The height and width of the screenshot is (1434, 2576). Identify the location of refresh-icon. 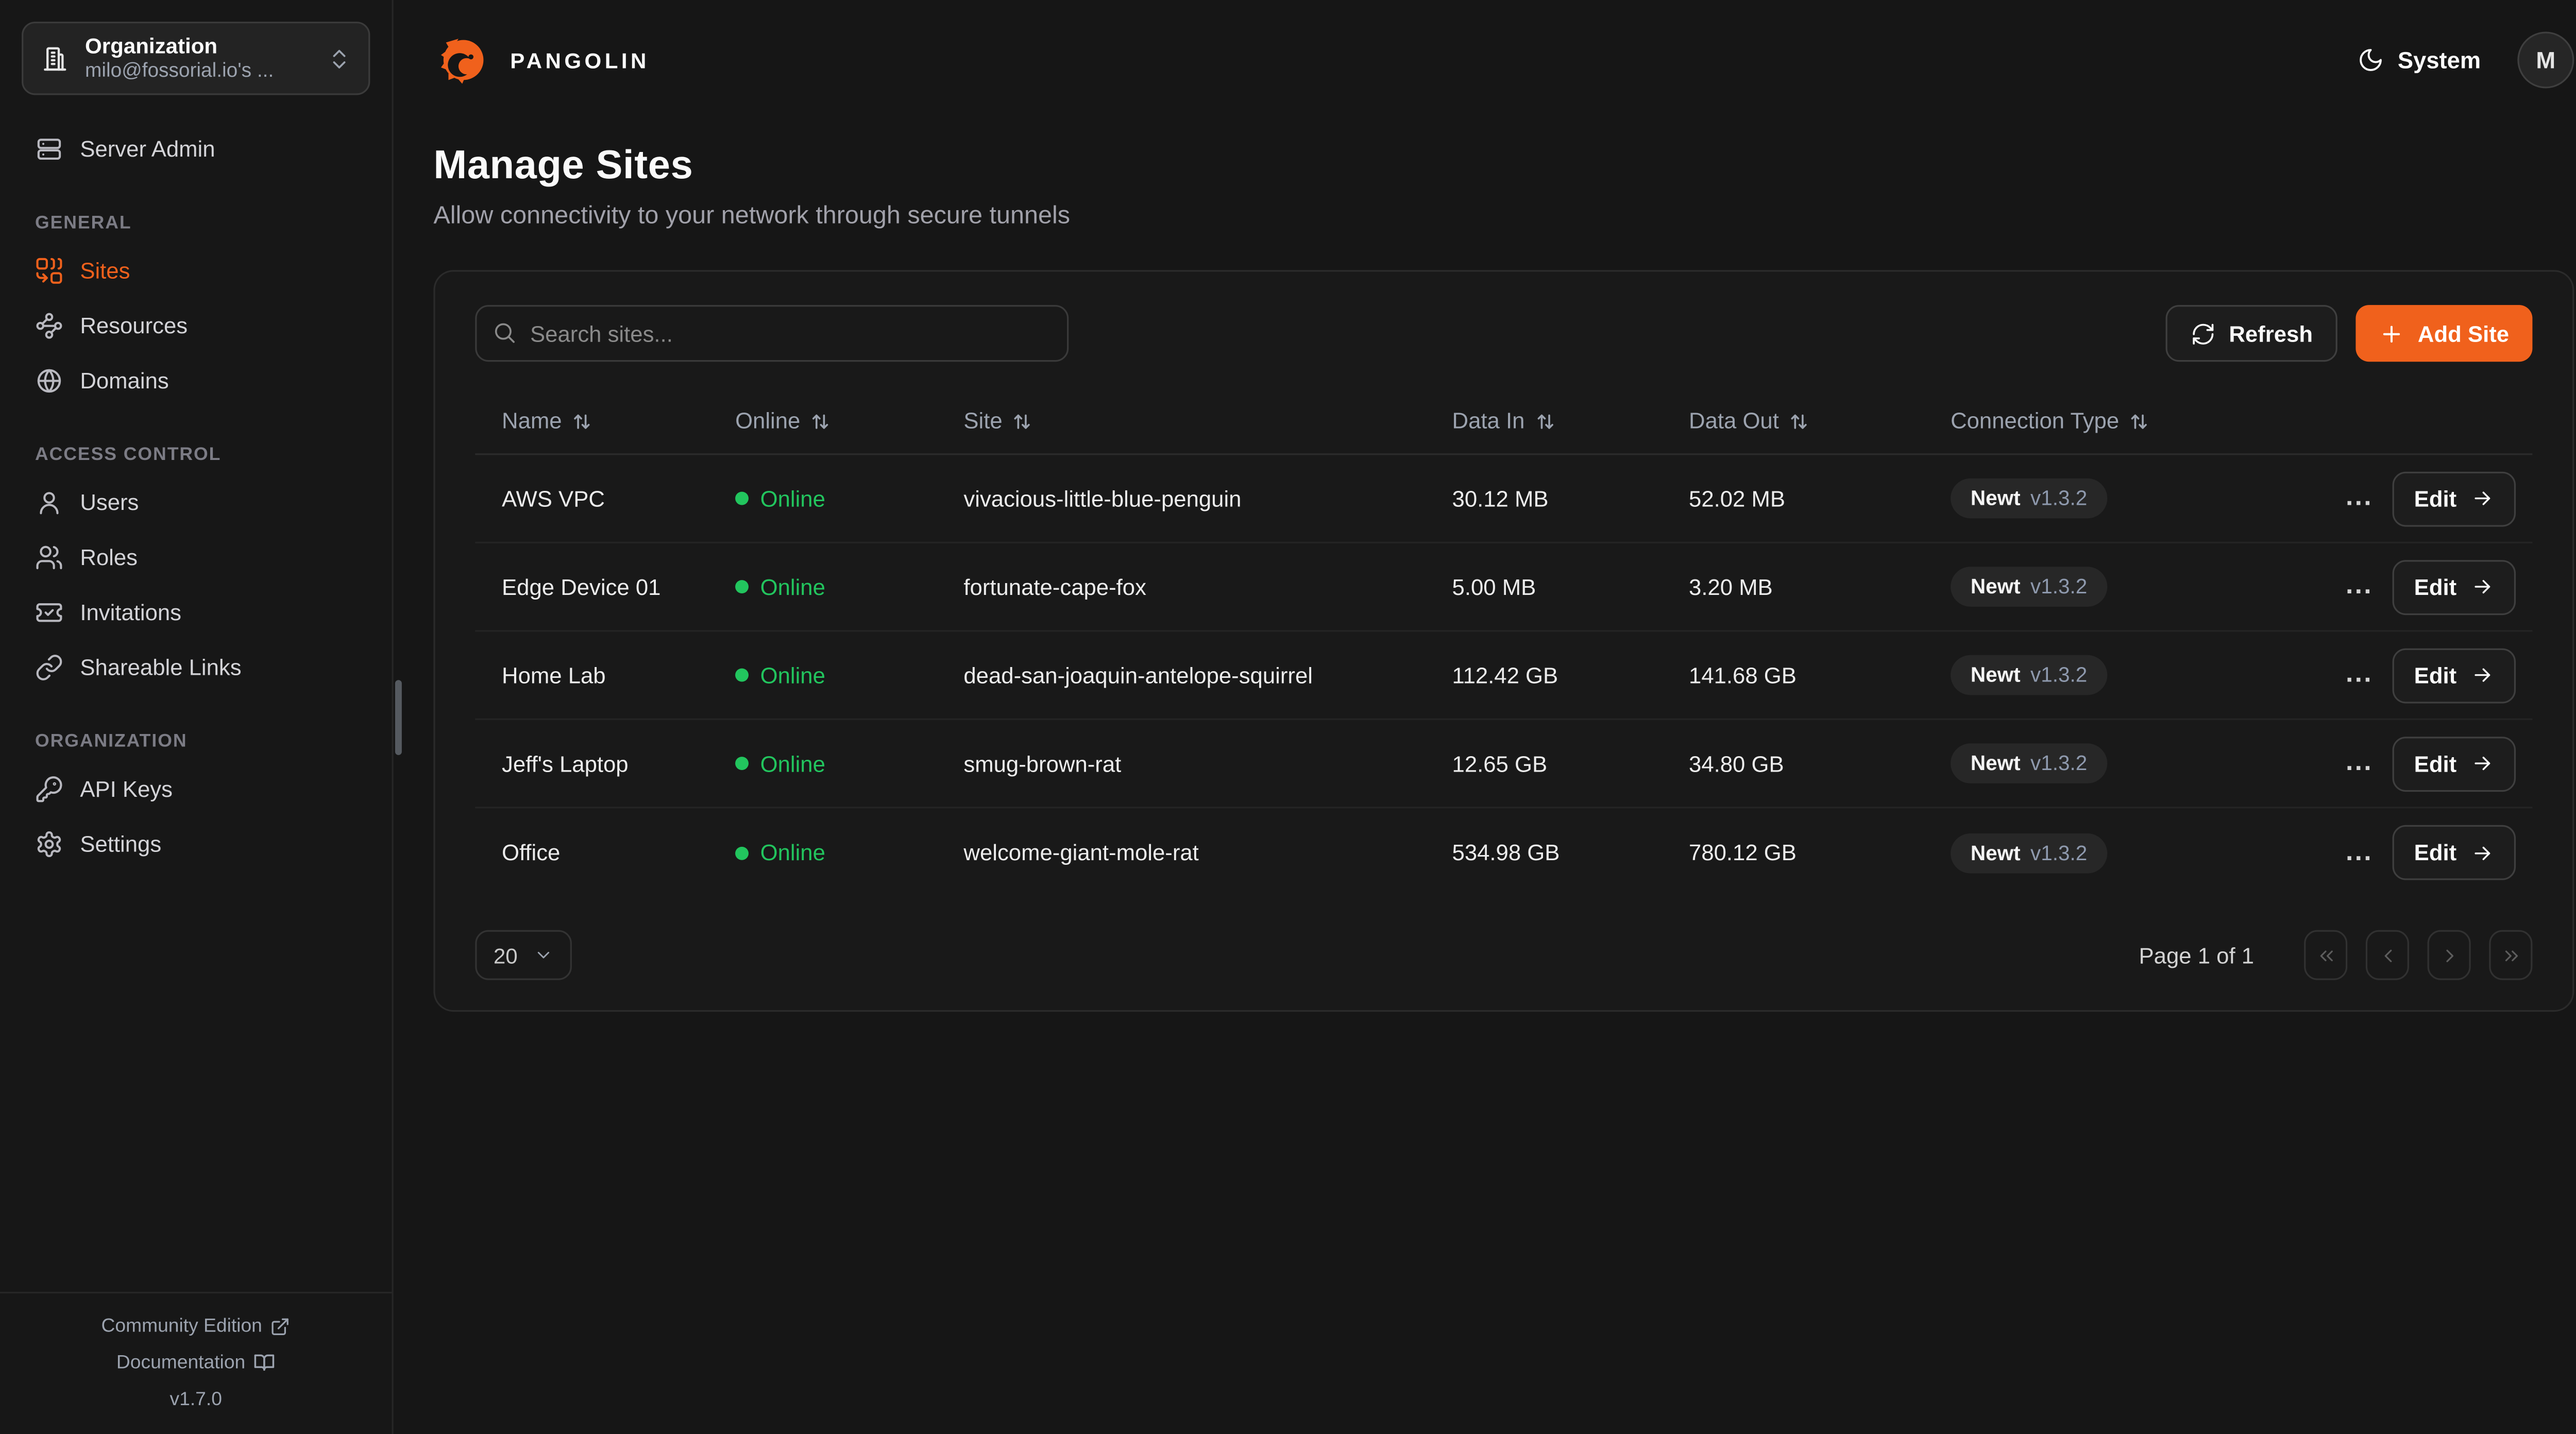
(2204, 333).